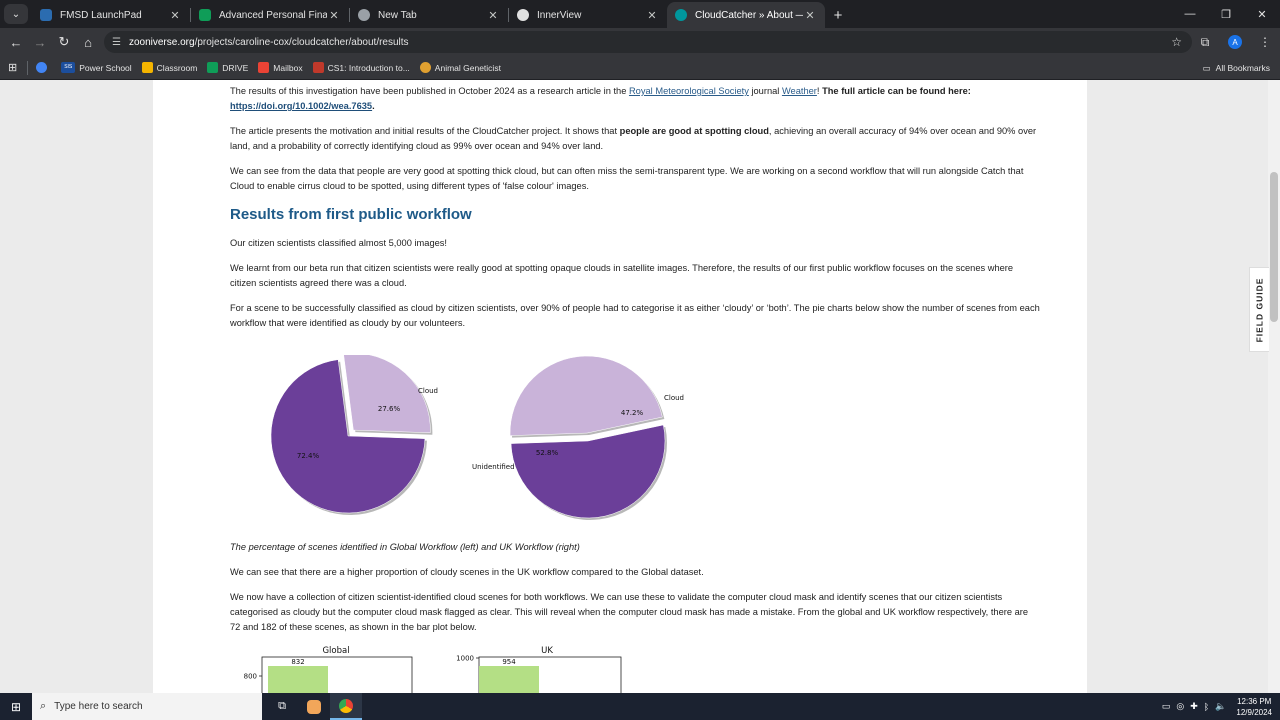 This screenshot has width=1280, height=720. What do you see at coordinates (799, 91) in the screenshot?
I see `weather-journal-link: Weather` at bounding box center [799, 91].